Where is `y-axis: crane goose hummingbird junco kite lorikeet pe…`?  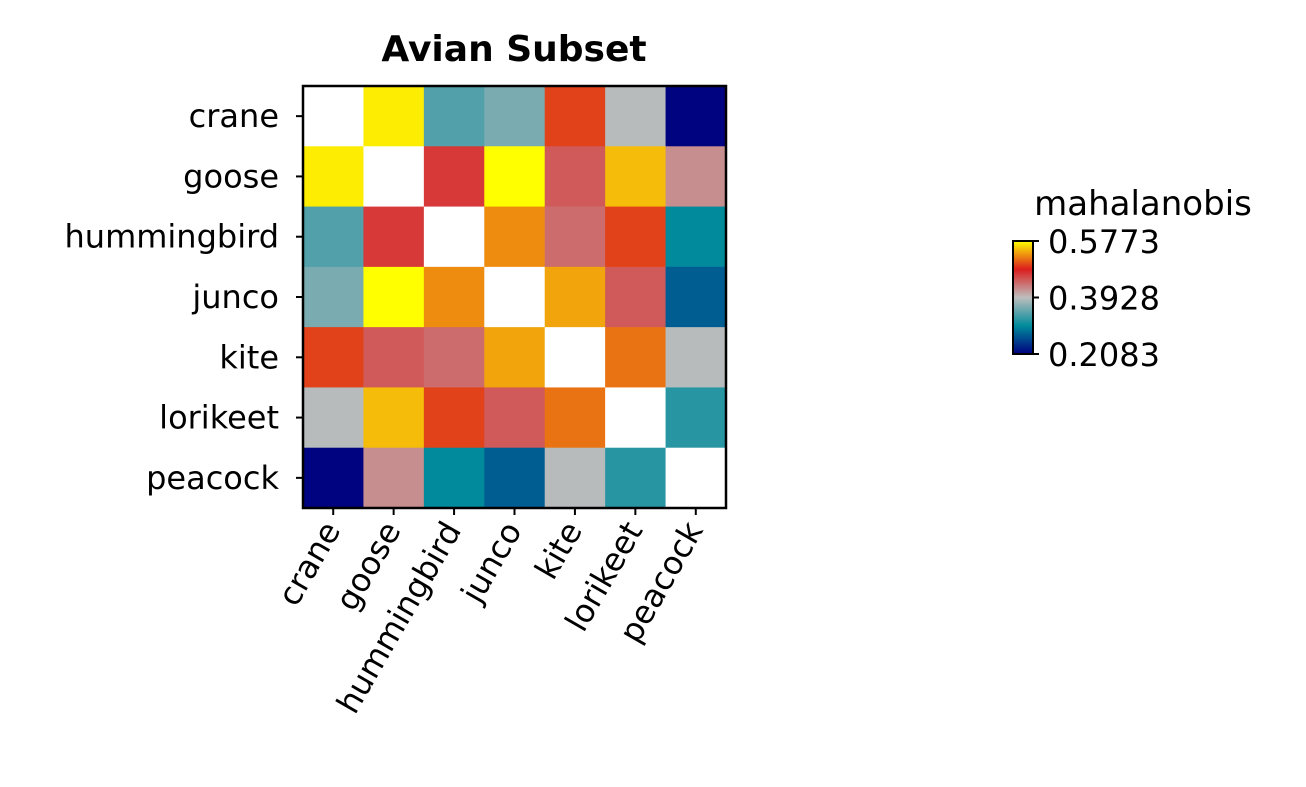 y-axis: crane goose hummingbird junco kite lorikeet pe… is located at coordinates (184, 297).